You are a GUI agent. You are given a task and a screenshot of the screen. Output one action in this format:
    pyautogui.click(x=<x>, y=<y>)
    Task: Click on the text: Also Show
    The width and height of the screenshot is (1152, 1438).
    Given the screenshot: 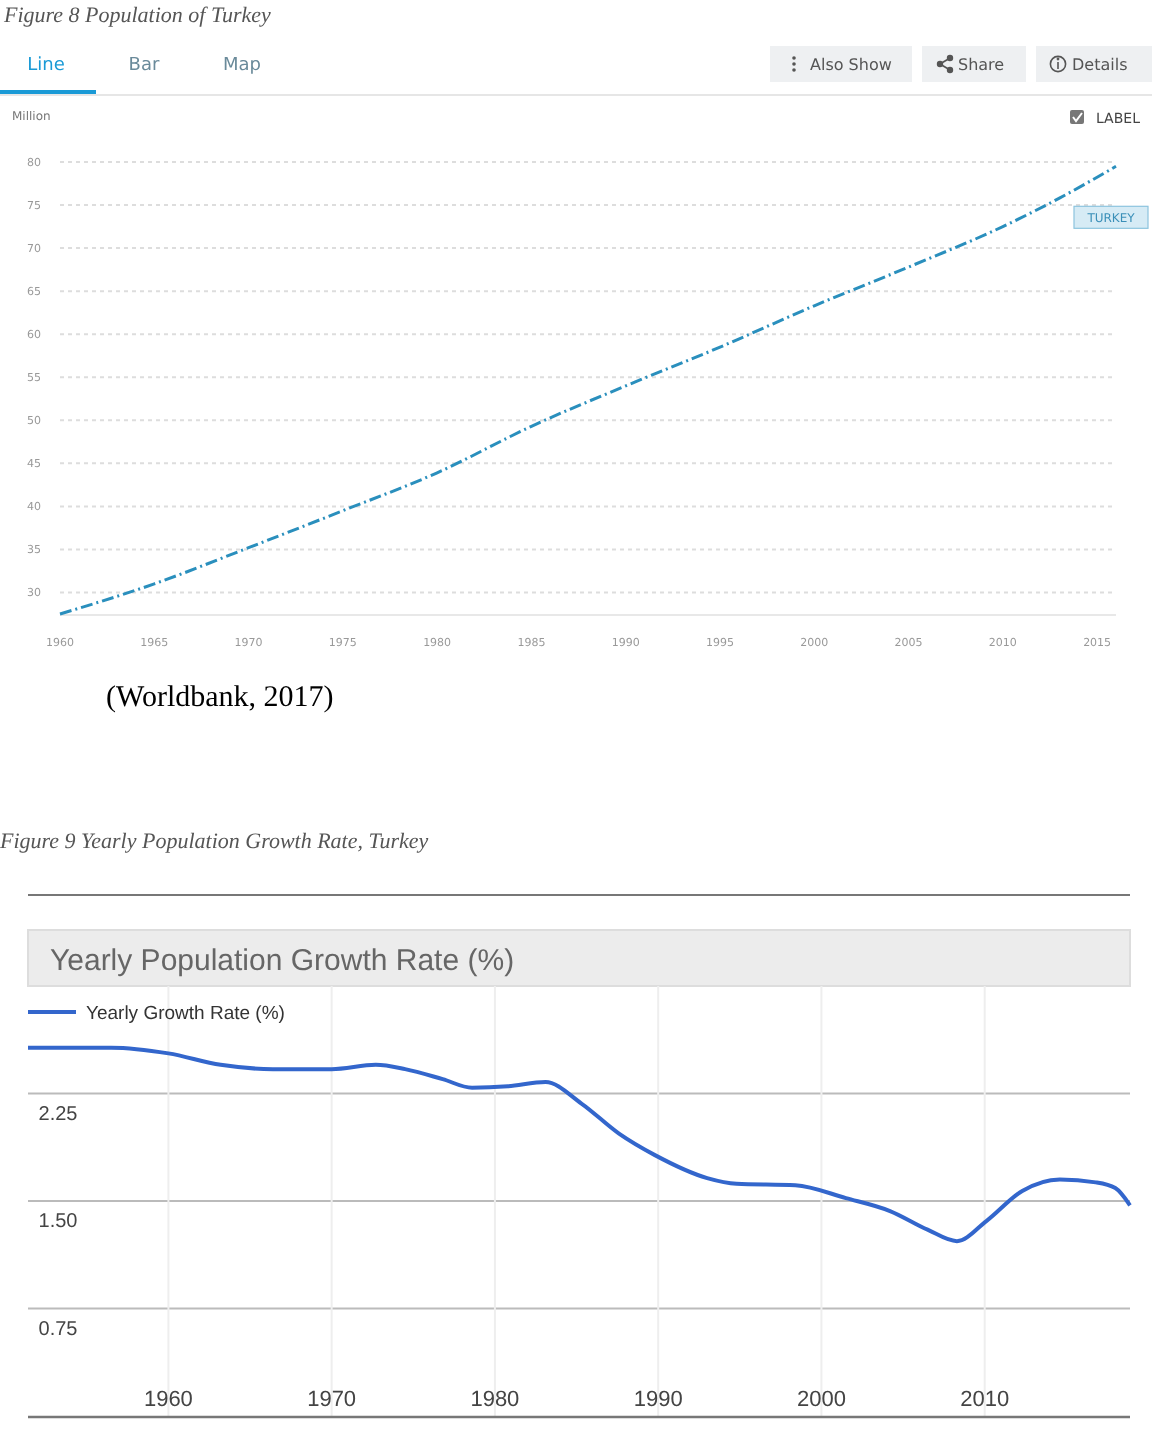 What is the action you would take?
    pyautogui.click(x=851, y=65)
    